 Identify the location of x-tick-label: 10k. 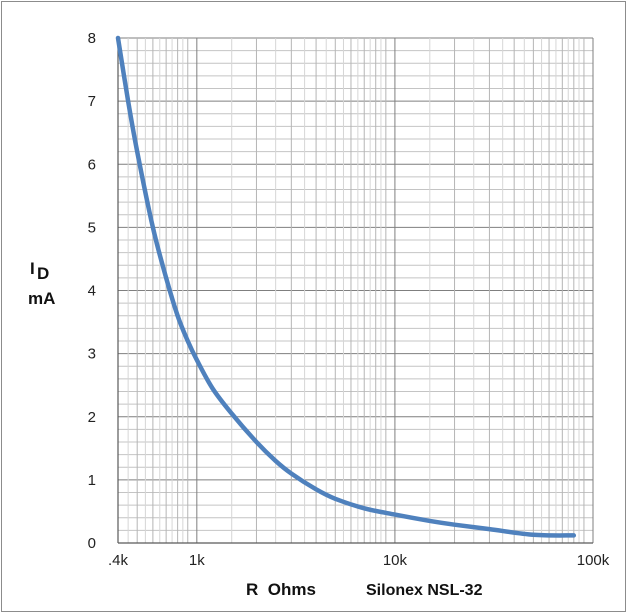
(395, 560).